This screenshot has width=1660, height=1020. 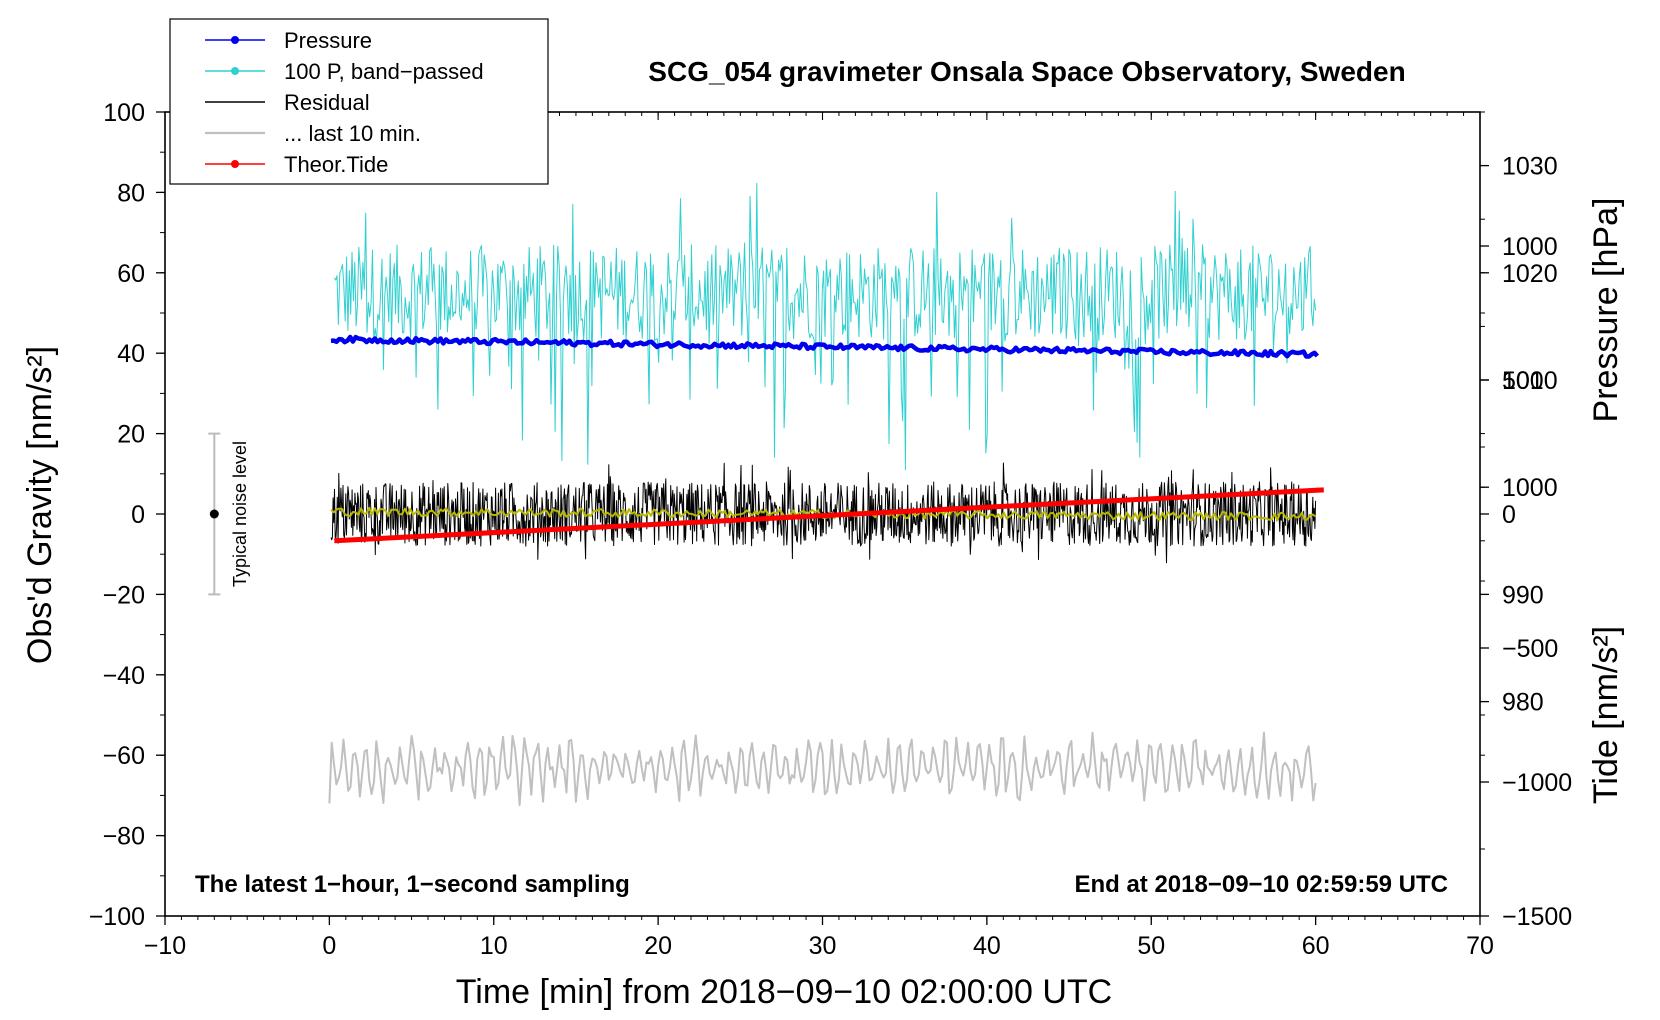 What do you see at coordinates (784, 992) in the screenshot?
I see `x-axis-title: Time [min] from 2018−09−10 02:00:00 UTC` at bounding box center [784, 992].